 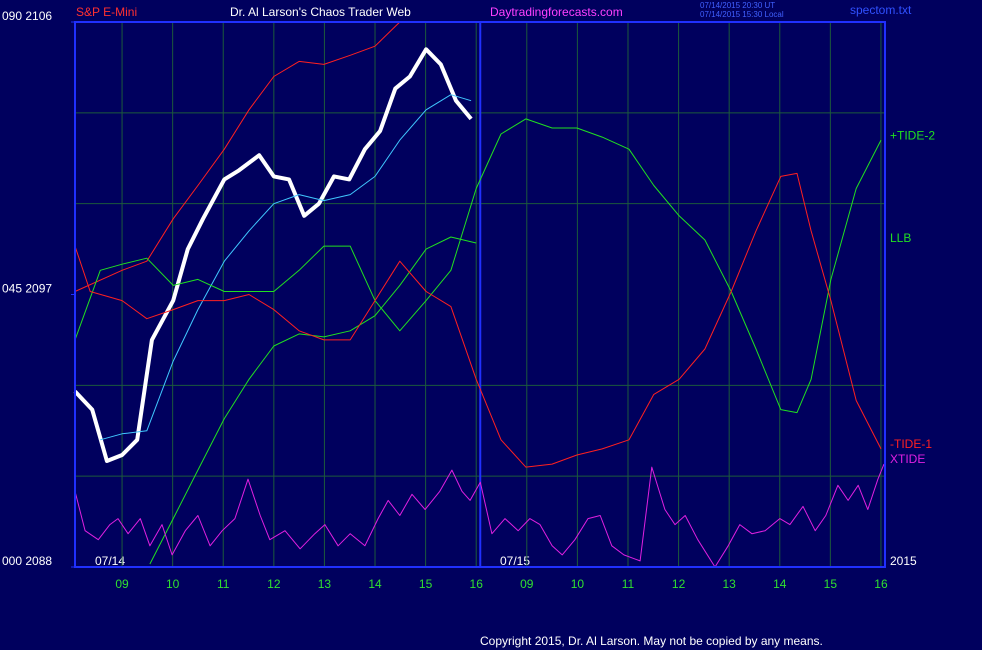 What do you see at coordinates (556, 12) in the screenshot?
I see `site: Daytradingforecasts.com` at bounding box center [556, 12].